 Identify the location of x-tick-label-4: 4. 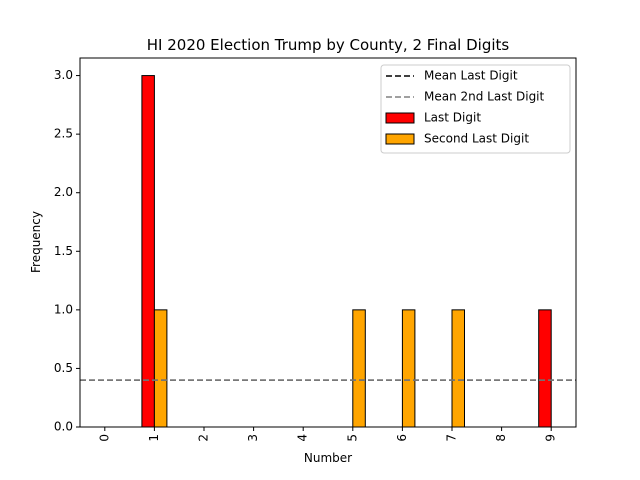
(303, 438).